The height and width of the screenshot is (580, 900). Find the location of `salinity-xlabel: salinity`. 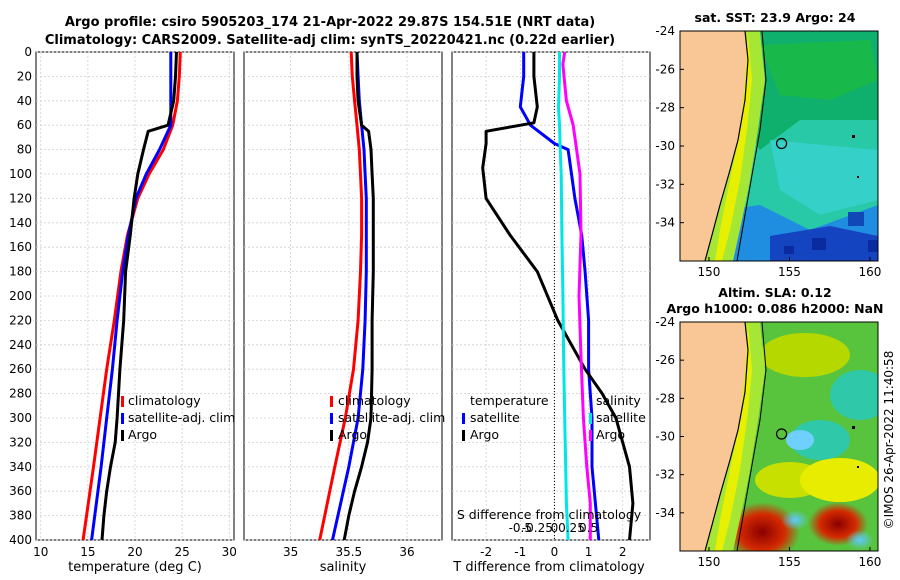

salinity-xlabel: salinity is located at coordinates (343, 567).